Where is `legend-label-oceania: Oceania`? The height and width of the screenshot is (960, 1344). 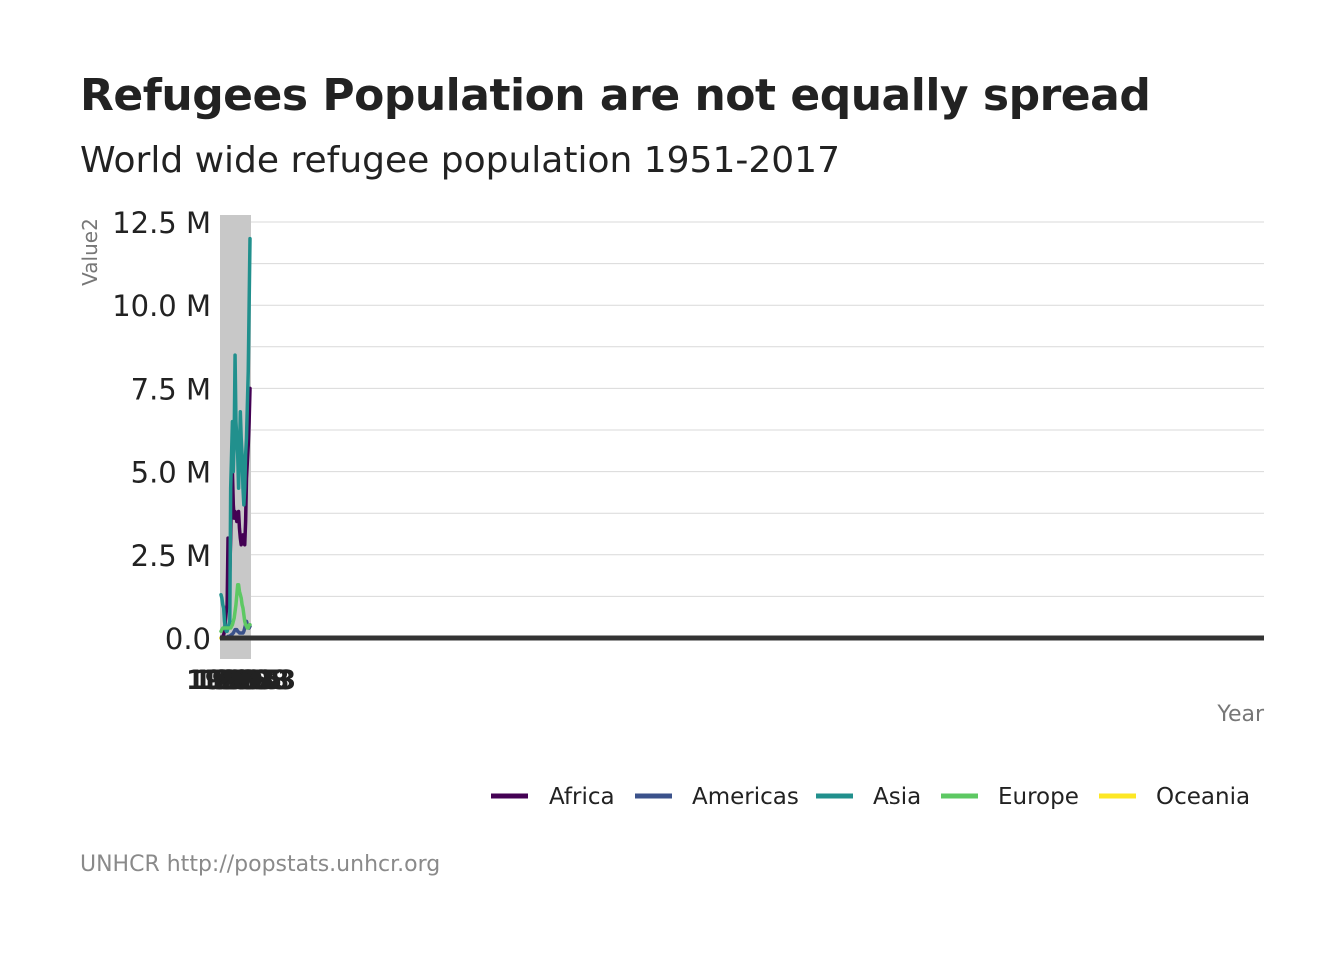 legend-label-oceania: Oceania is located at coordinates (1203, 797).